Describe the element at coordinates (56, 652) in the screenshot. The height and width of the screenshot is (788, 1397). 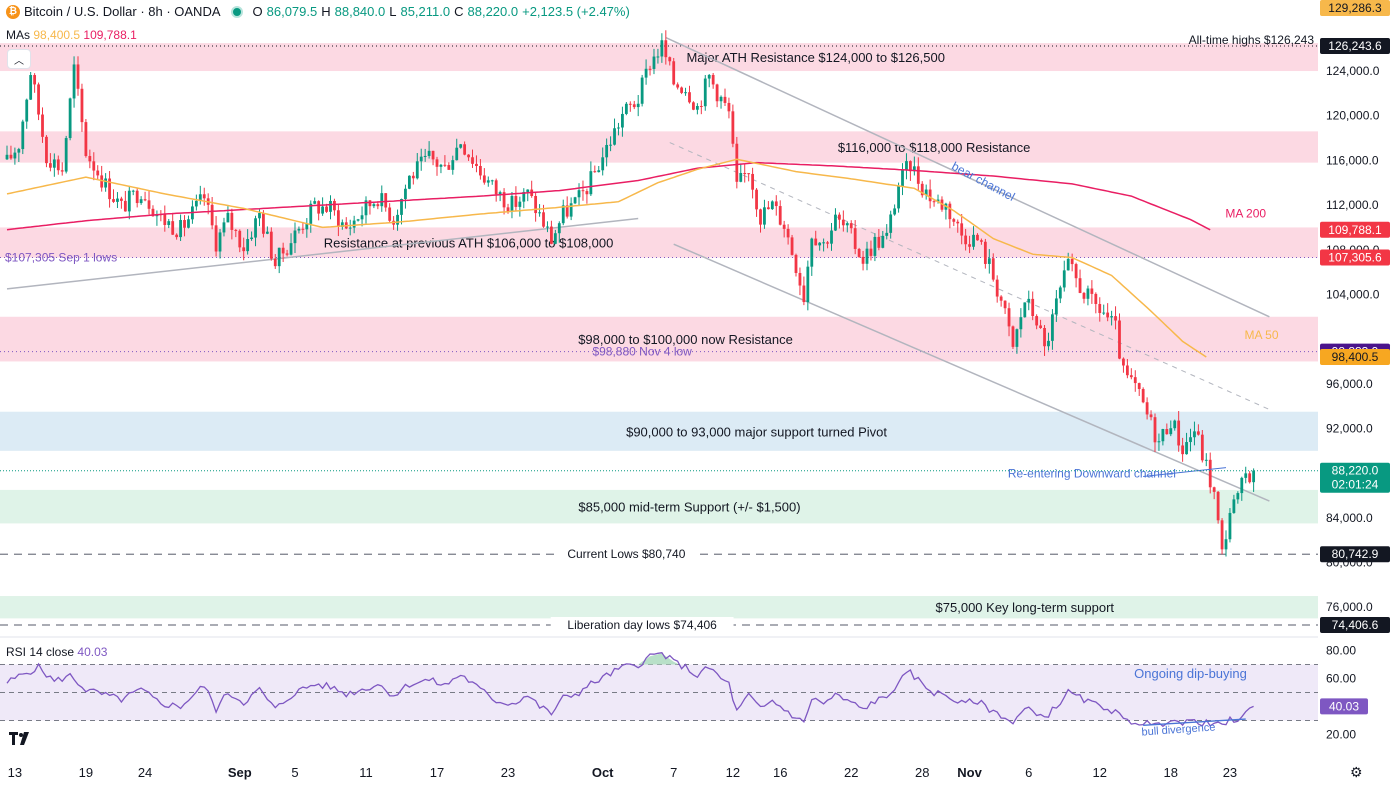
I see `rsi-legend: RSI 14 close 40.03` at that location.